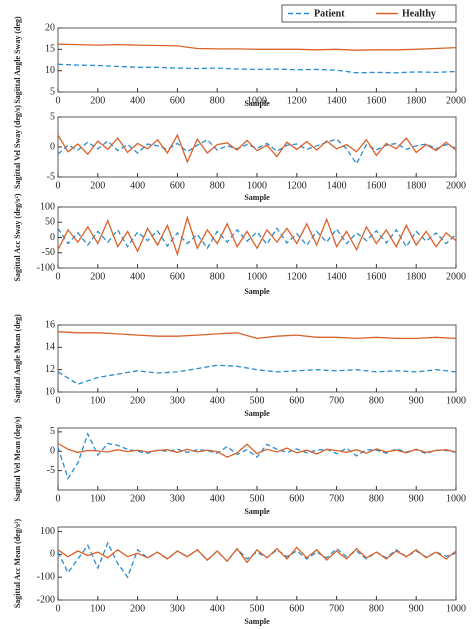 The image size is (474, 629). What do you see at coordinates (50, 369) in the screenshot?
I see `y-tick-label: 12` at bounding box center [50, 369].